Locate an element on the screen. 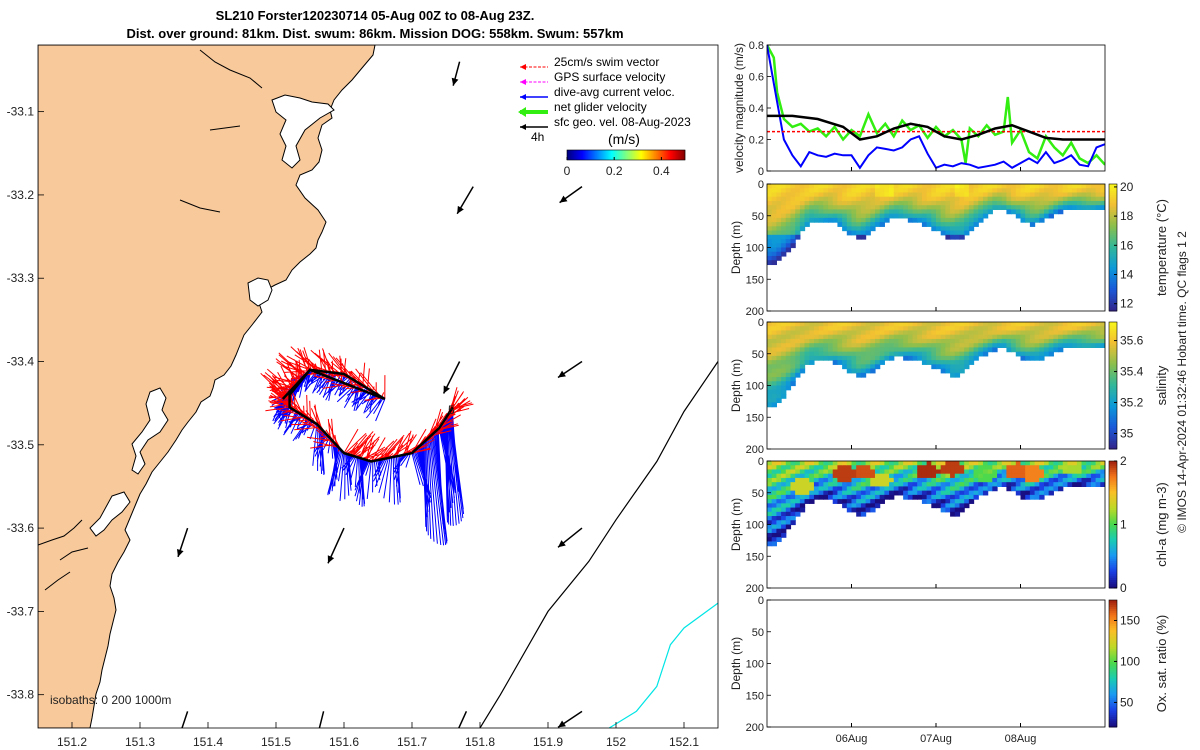 The width and height of the screenshot is (1200, 750). y-tick-label: -33.4 is located at coordinates (21, 362).